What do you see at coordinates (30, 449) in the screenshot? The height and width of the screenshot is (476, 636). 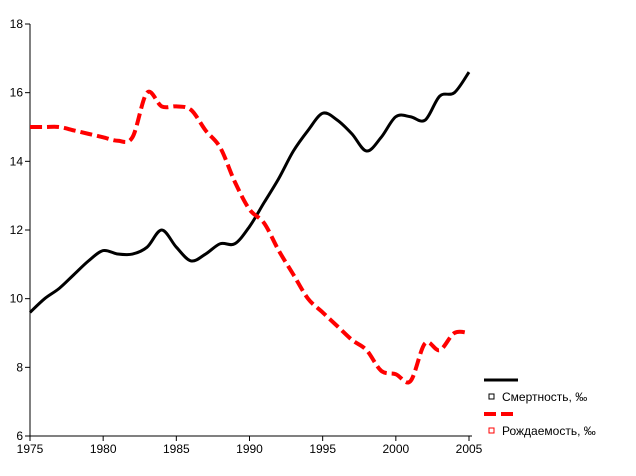 I see `x-tick-label: 1975` at bounding box center [30, 449].